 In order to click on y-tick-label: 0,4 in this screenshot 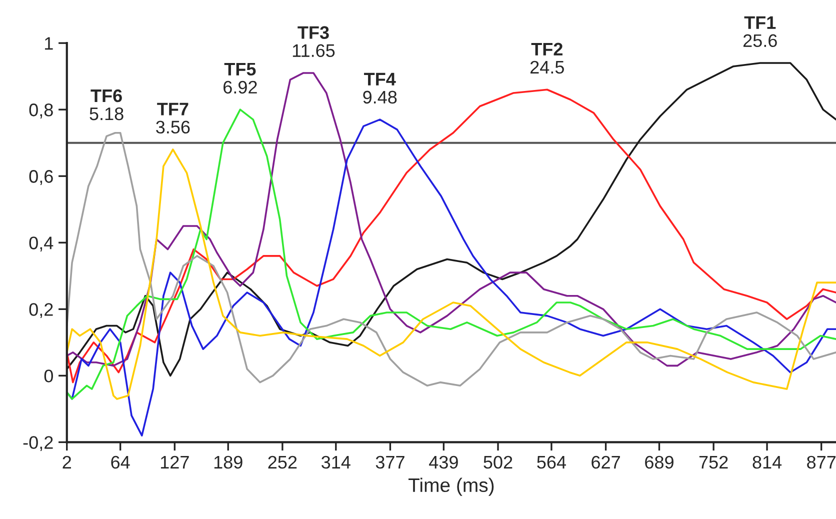, I will do `click(41, 244)`.